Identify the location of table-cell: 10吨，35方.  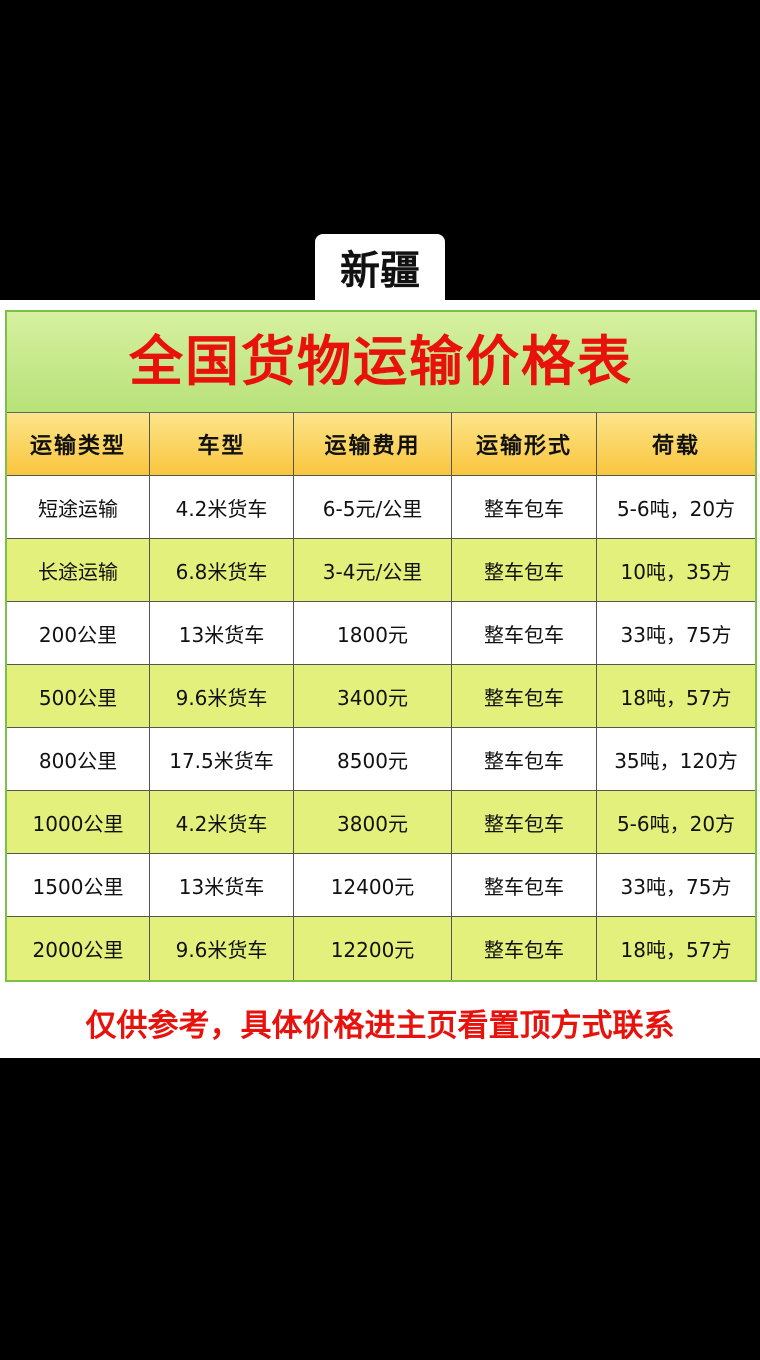
(676, 571).